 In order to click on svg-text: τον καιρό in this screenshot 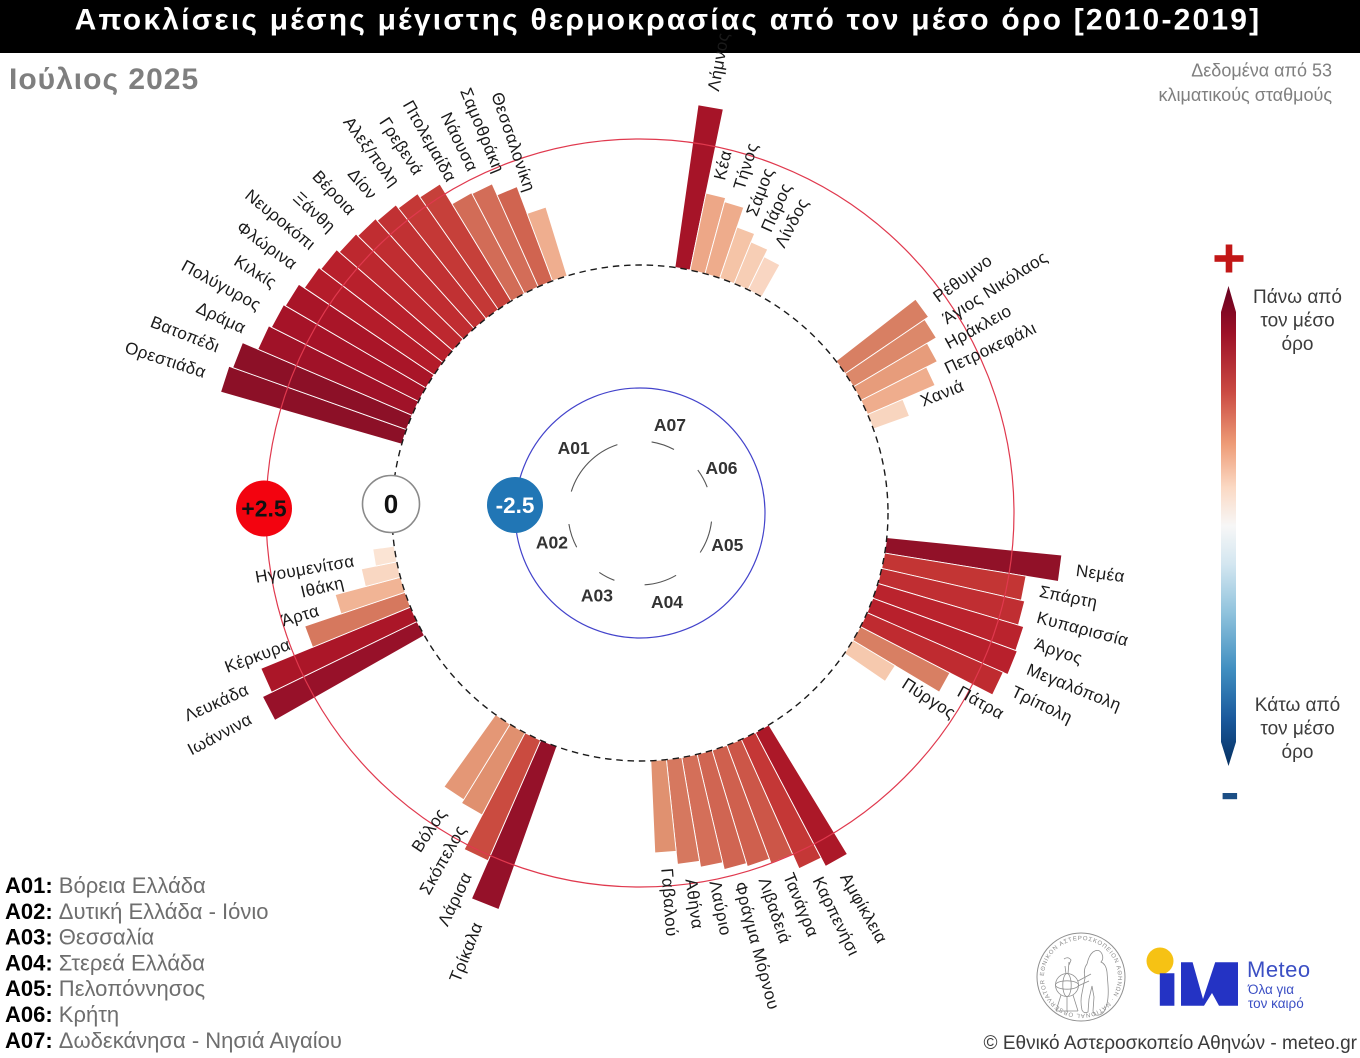, I will do `click(1276, 1003)`.